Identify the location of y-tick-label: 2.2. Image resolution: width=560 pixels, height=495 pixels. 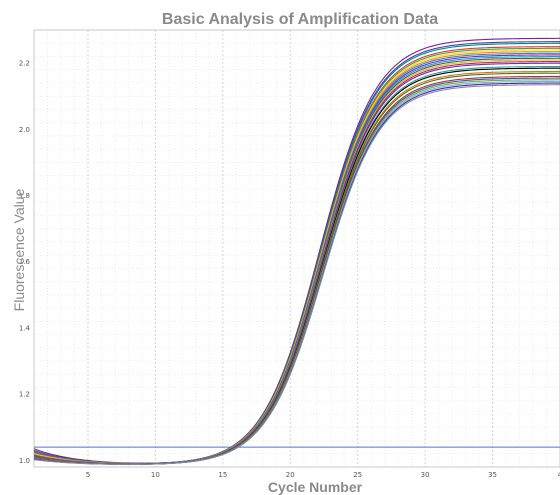
(24, 64).